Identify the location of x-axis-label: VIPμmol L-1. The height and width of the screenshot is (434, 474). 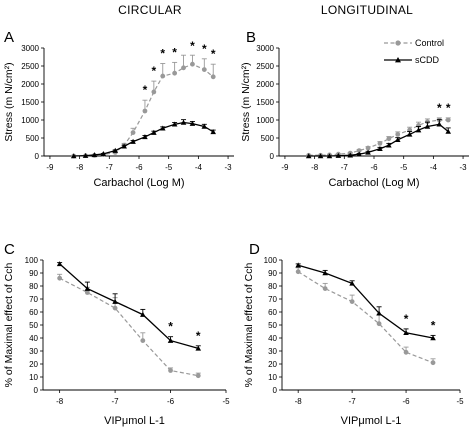
(134, 421).